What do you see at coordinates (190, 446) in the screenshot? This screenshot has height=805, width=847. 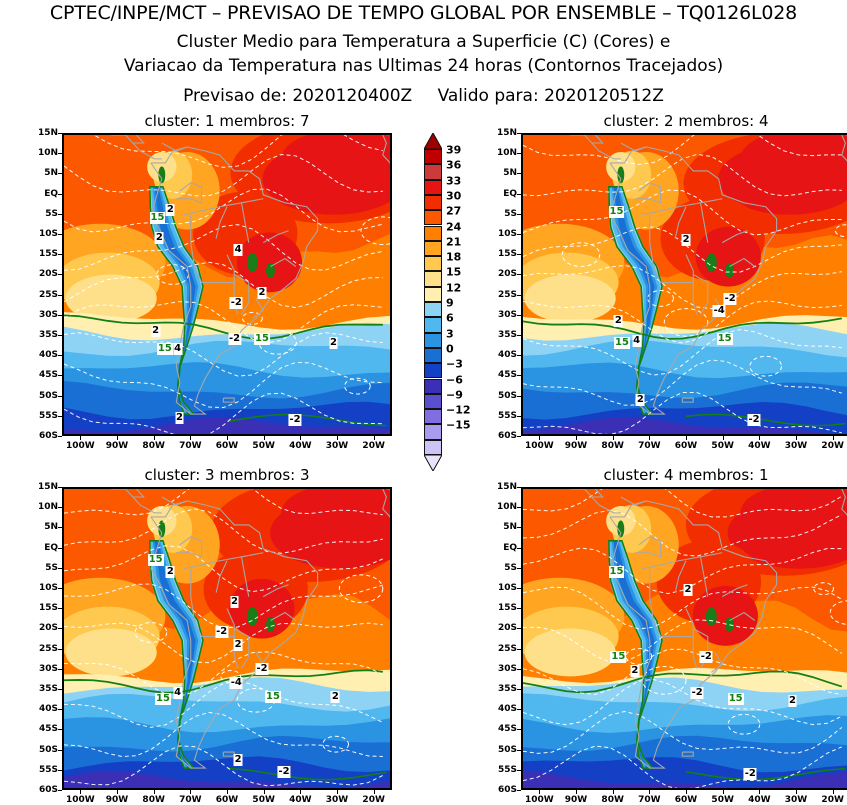 I see `x-axis-tick-label: 70W` at bounding box center [190, 446].